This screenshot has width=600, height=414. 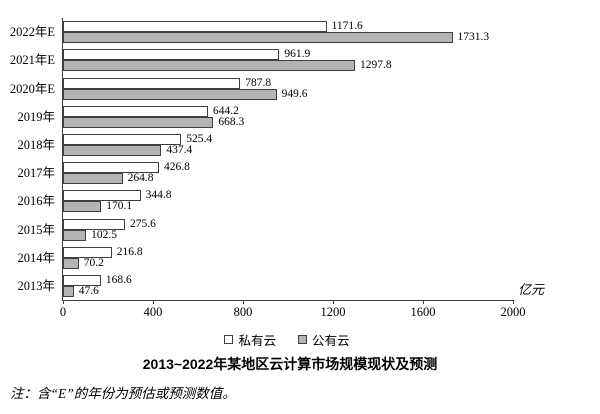 What do you see at coordinates (123, 393) in the screenshot?
I see `footnote: 注：含“E”的年份为预估或预测数值。` at bounding box center [123, 393].